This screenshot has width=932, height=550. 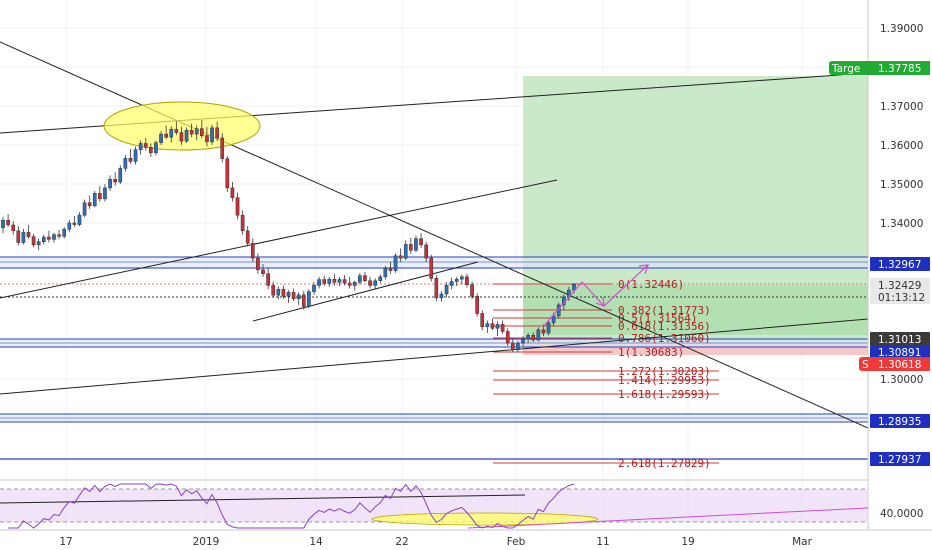 I want to click on projection-arrow, so click(x=595, y=296).